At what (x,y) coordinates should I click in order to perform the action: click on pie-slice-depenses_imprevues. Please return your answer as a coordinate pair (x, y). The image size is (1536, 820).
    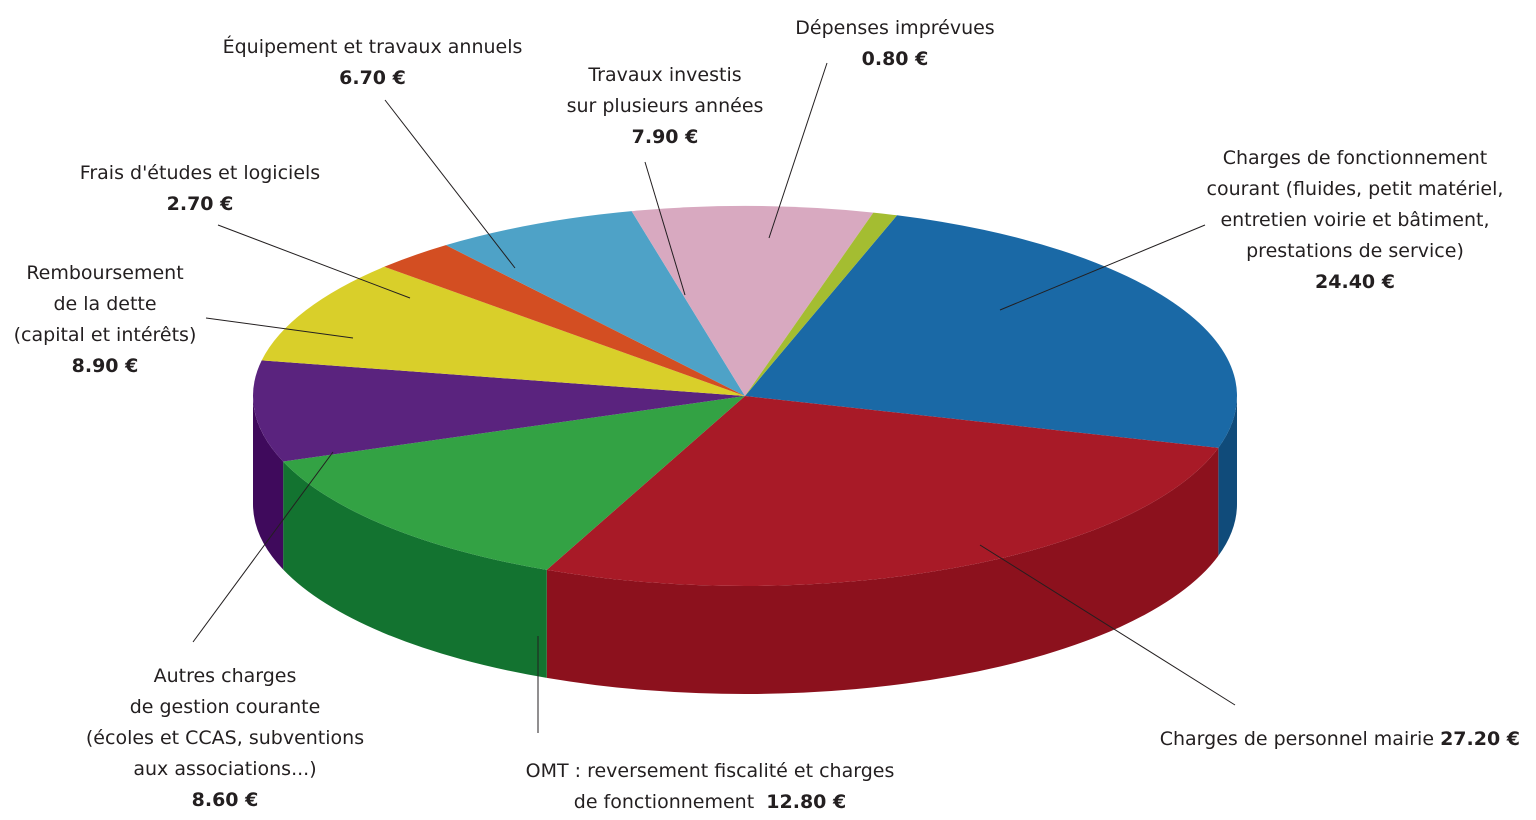
    Looking at the image, I should click on (821, 304).